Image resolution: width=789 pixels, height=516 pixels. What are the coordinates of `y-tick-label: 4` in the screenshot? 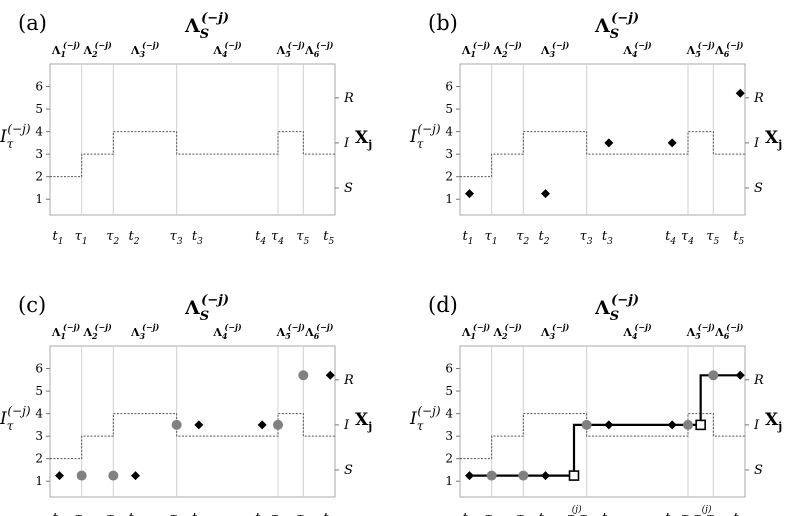 It's located at (39, 132).